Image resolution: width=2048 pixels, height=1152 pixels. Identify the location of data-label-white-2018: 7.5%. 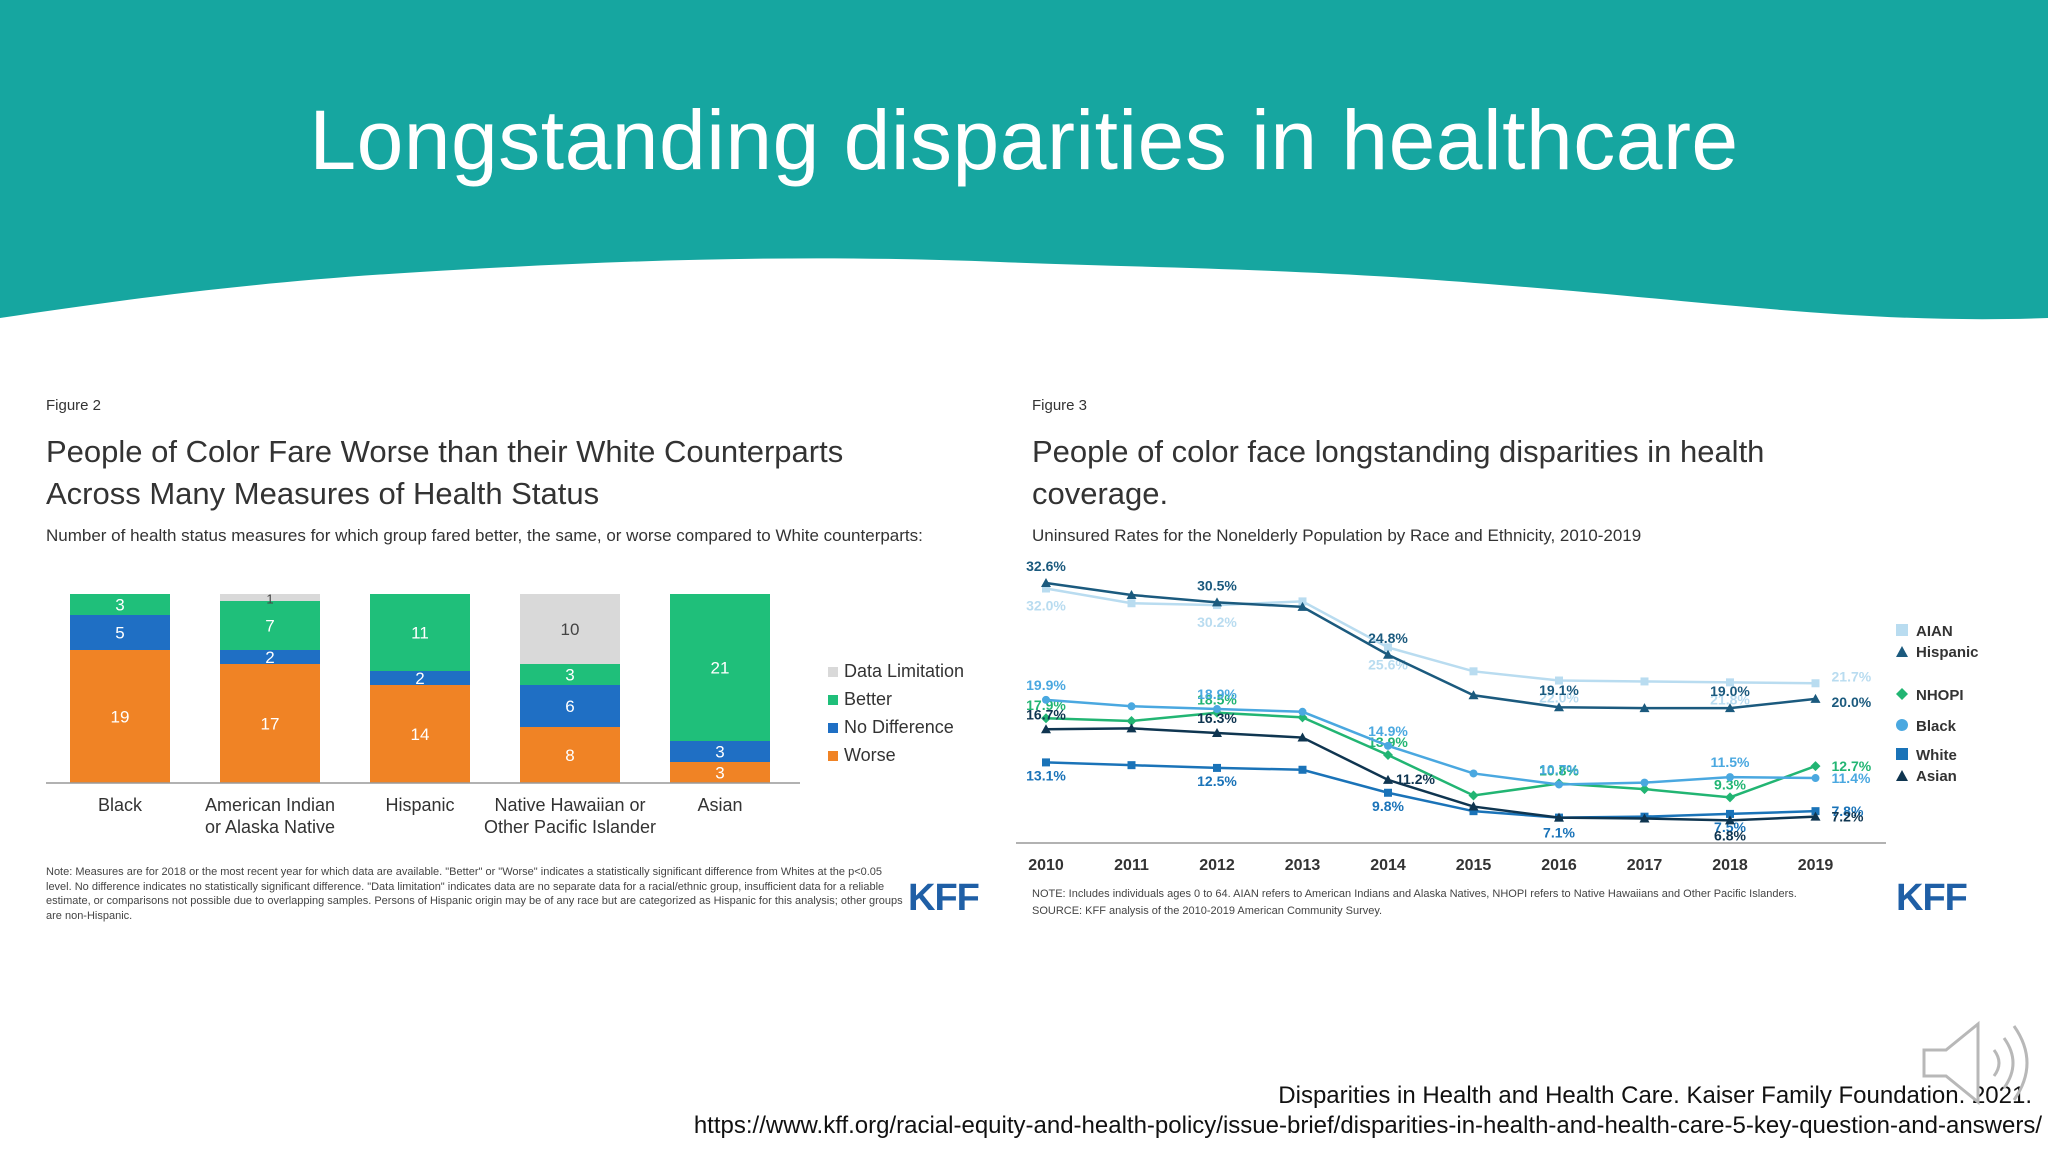
(1730, 827).